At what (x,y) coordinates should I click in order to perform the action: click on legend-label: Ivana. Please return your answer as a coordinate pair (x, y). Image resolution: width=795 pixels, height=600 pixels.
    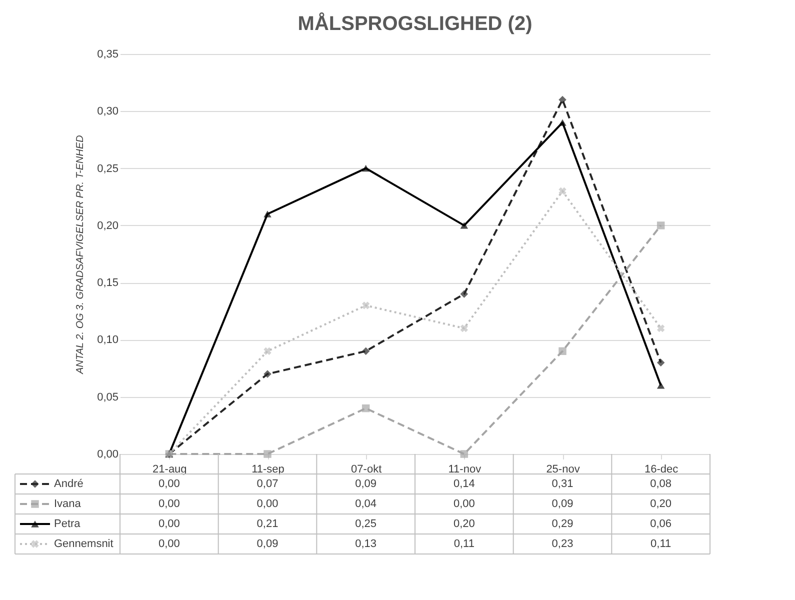
    Looking at the image, I should click on (68, 504).